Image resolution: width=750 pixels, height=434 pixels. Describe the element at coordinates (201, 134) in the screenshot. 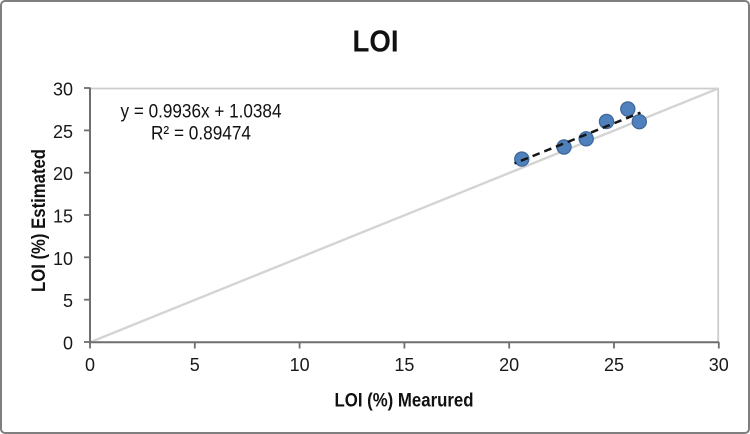

I see `svg-text: R² = 0.89474` at that location.